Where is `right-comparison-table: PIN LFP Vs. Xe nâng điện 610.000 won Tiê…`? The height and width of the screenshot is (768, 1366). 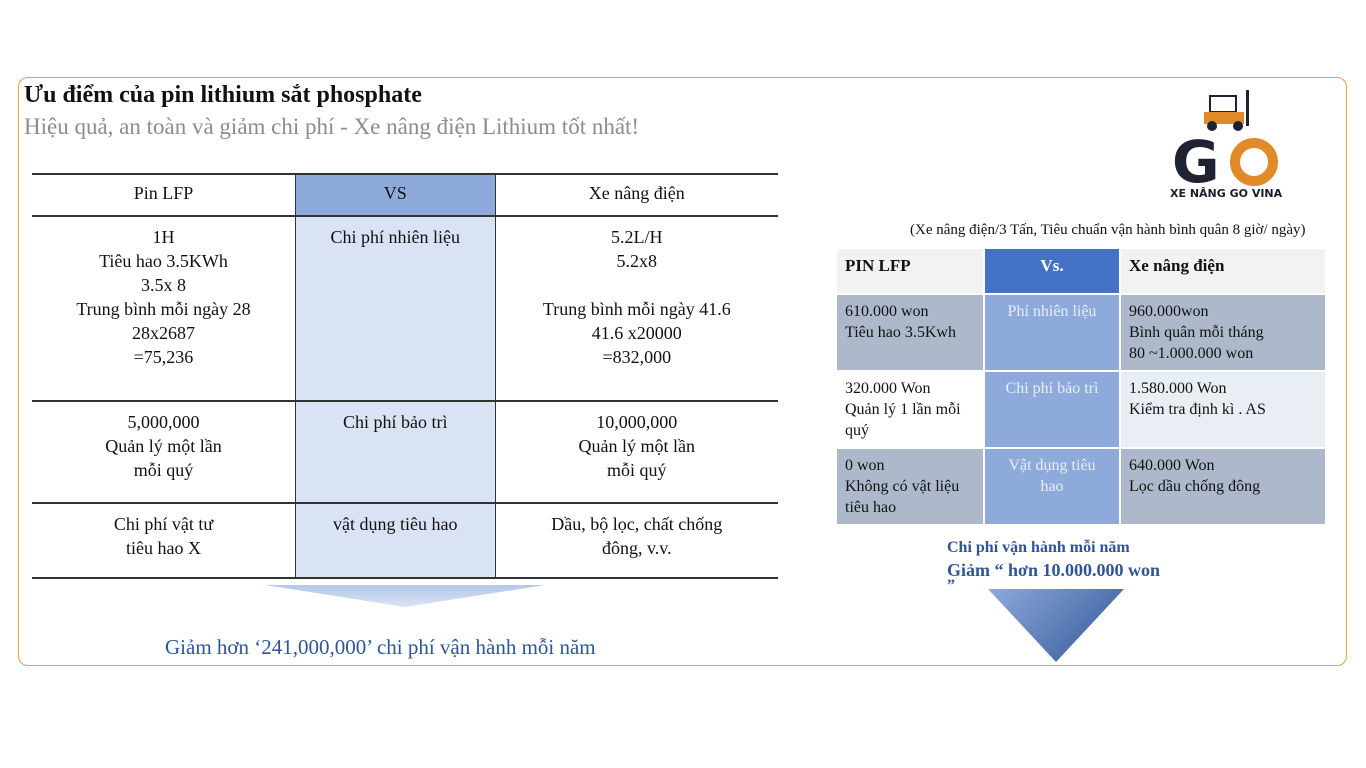
right-comparison-table: PIN LFP Vs. Xe nâng điện 610.000 won Tiê… is located at coordinates (1081, 386).